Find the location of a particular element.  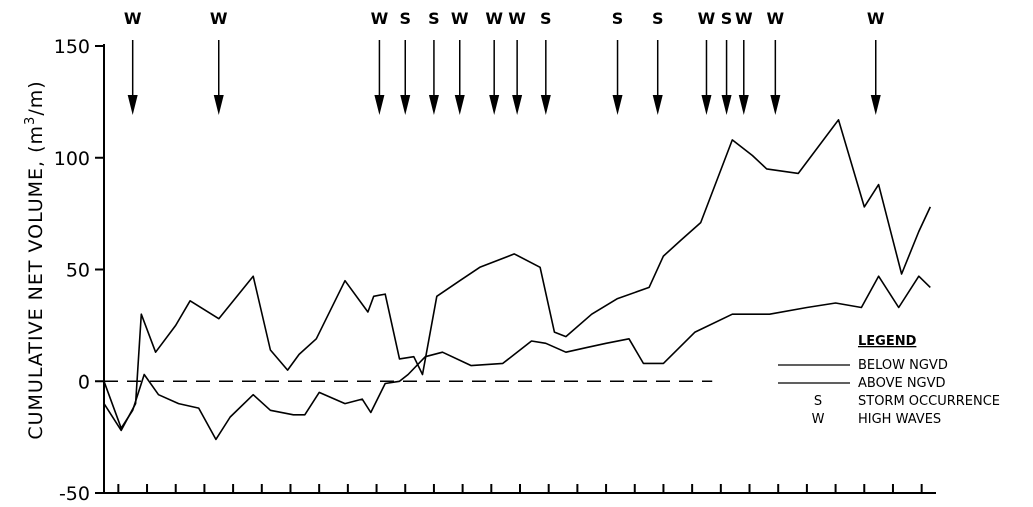

y-ticks: -50 0 50 100 150 is located at coordinates (79, 270).